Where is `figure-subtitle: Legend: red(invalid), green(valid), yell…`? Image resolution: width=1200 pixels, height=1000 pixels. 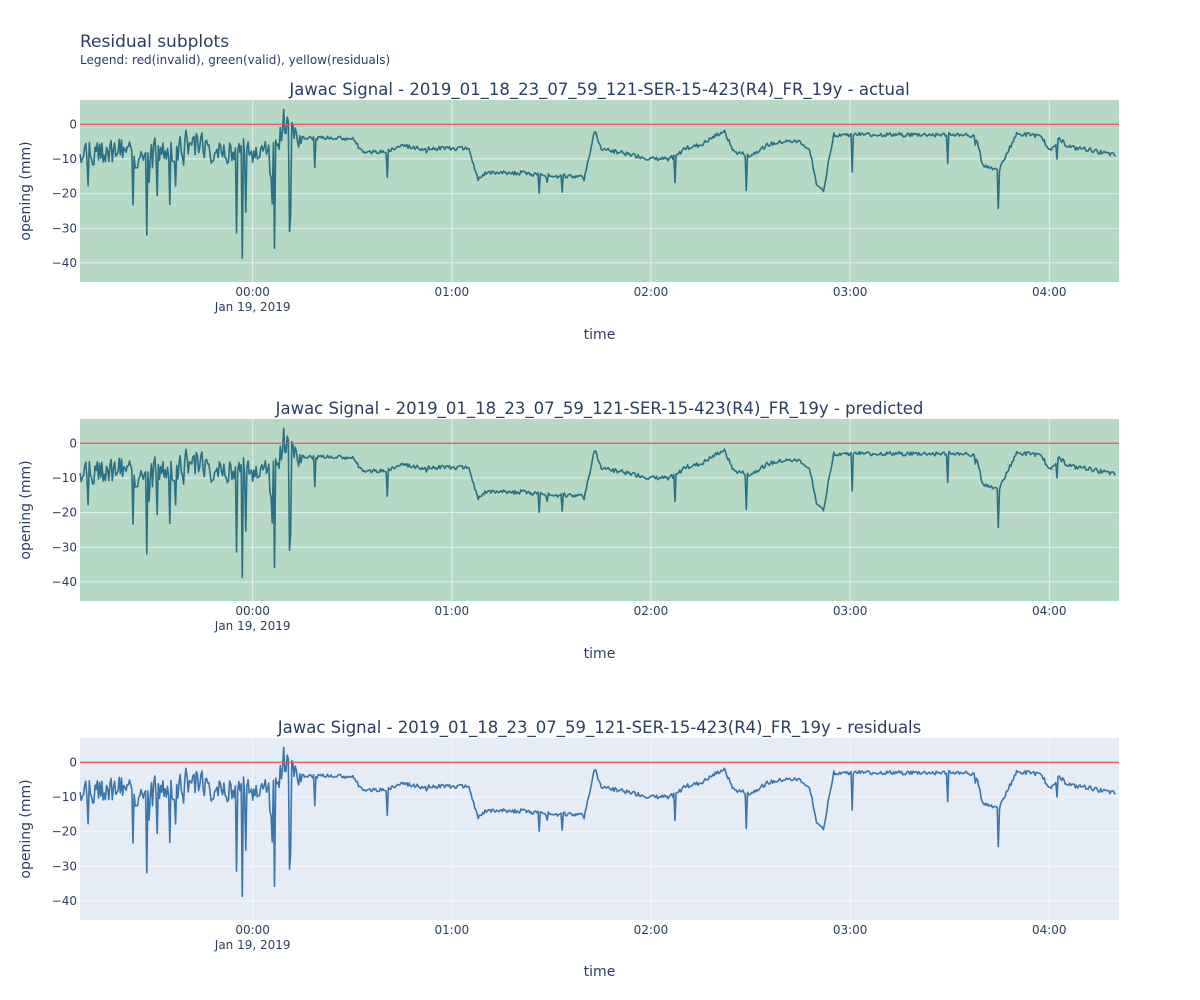 figure-subtitle: Legend: red(invalid), green(valid), yell… is located at coordinates (235, 60).